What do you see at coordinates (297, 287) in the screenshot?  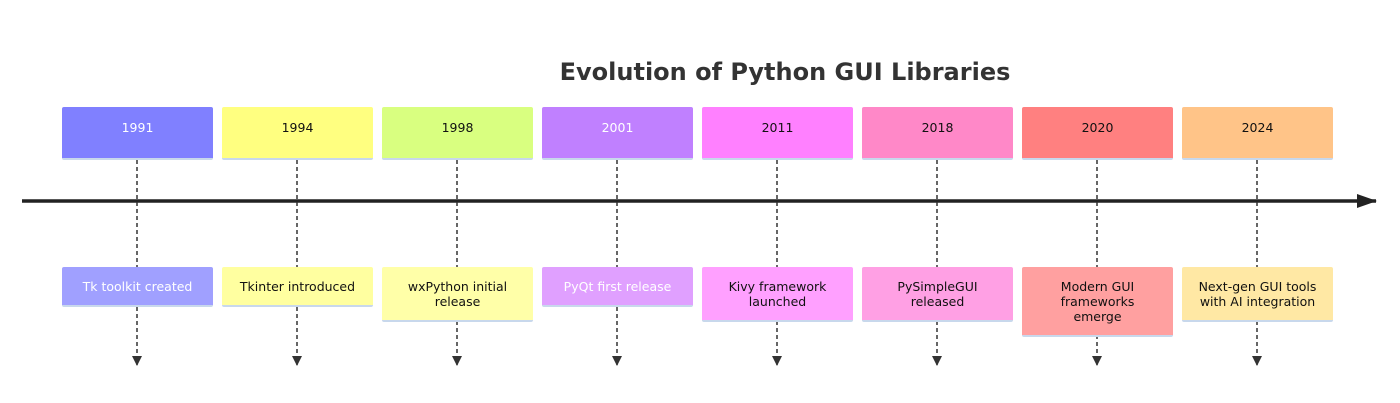 I see `event-box: Tkinter introduced` at bounding box center [297, 287].